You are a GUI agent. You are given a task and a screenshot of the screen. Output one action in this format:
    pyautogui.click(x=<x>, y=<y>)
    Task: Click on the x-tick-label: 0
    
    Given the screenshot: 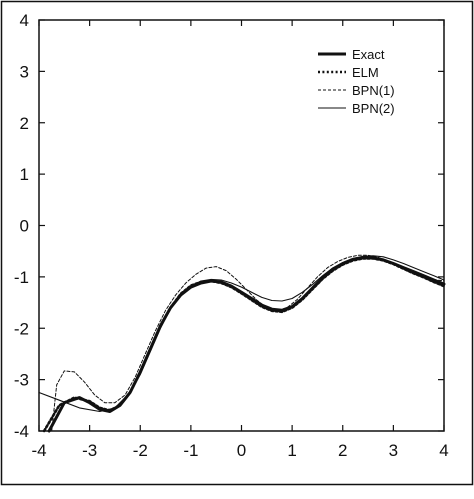 What is the action you would take?
    pyautogui.click(x=241, y=450)
    